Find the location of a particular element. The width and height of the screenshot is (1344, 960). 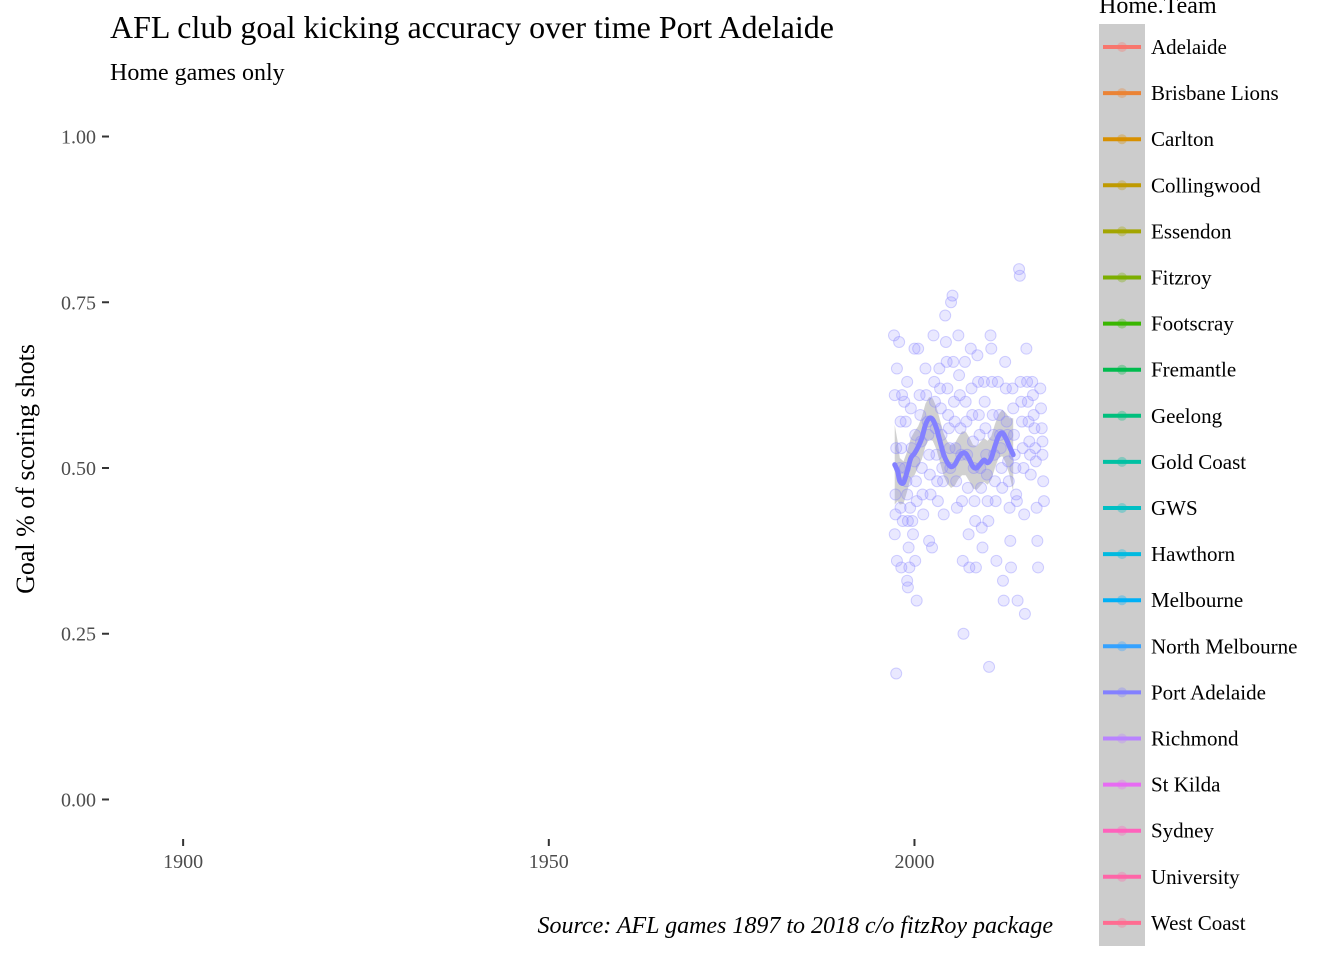

legend-item: Port Adelaide is located at coordinates (1184, 692).